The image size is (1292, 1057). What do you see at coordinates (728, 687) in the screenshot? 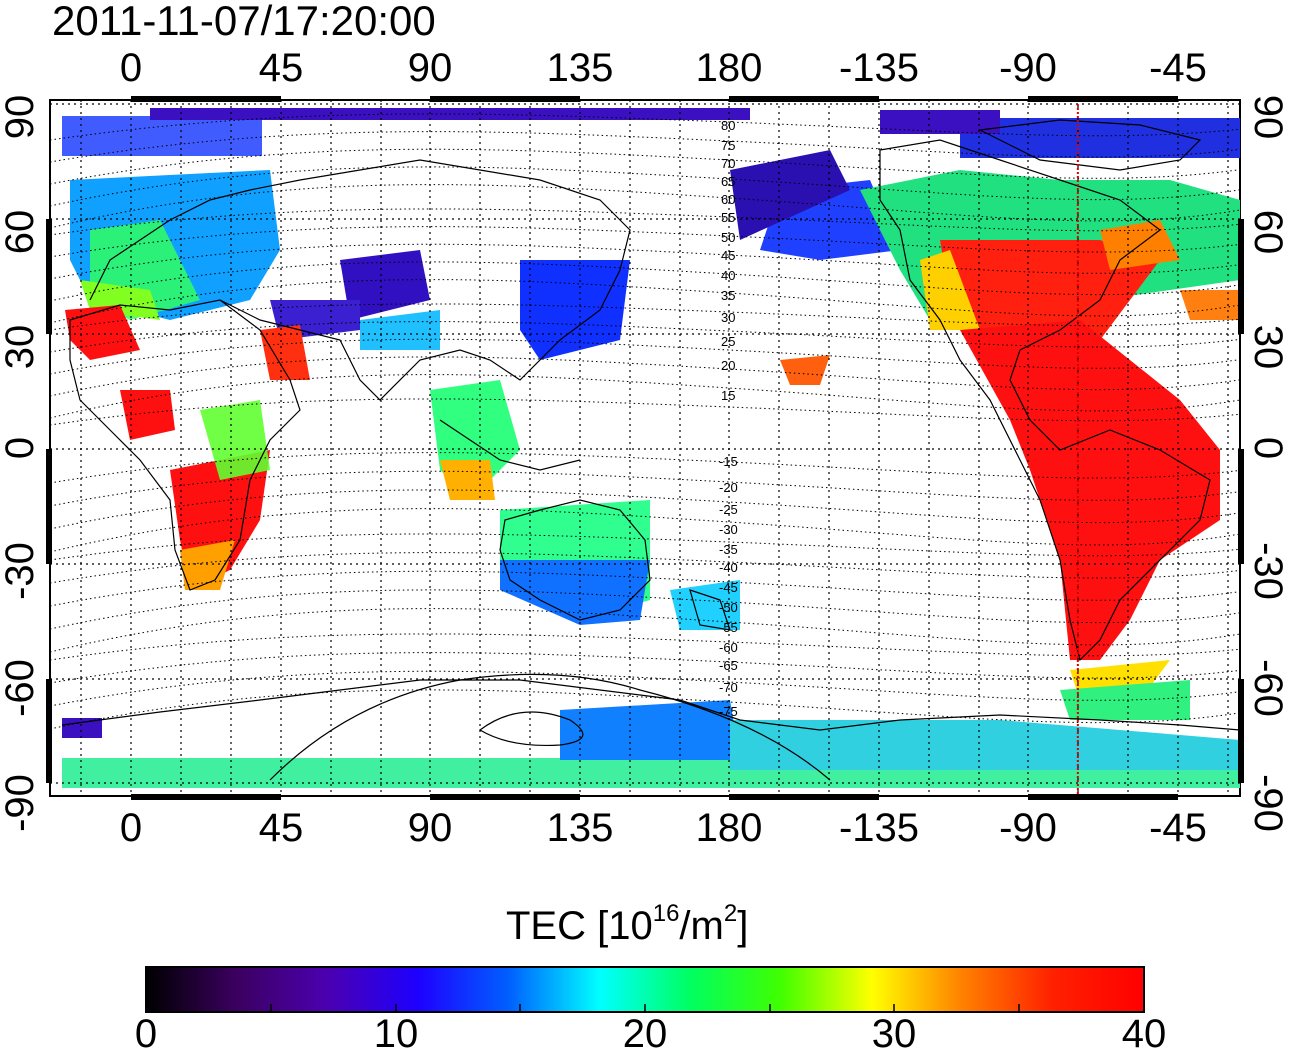
I see `contour-label: -70` at bounding box center [728, 687].